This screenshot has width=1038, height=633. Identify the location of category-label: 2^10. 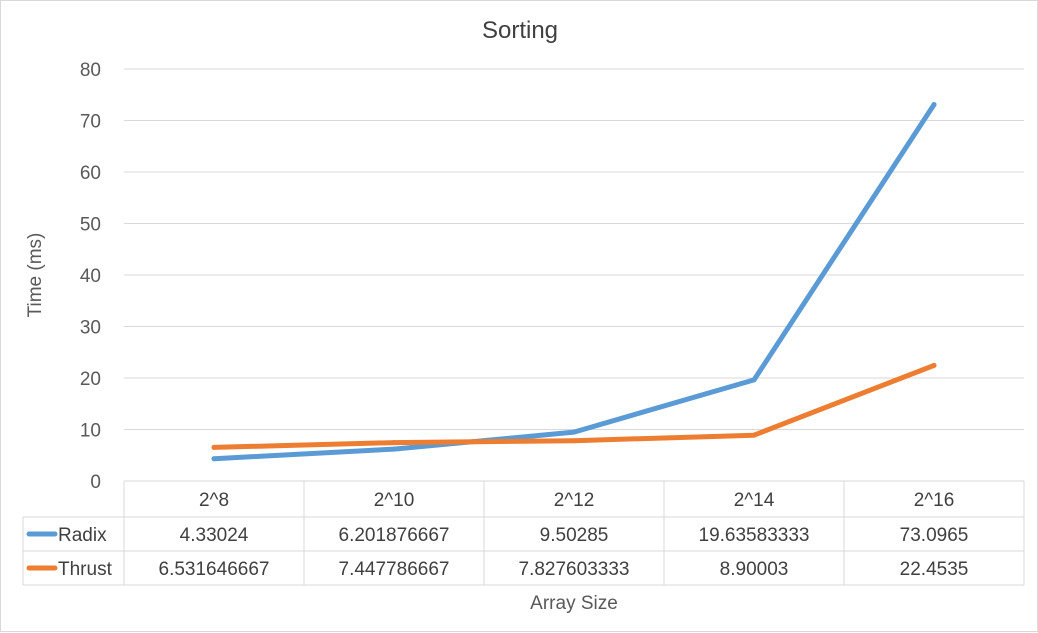
(394, 500).